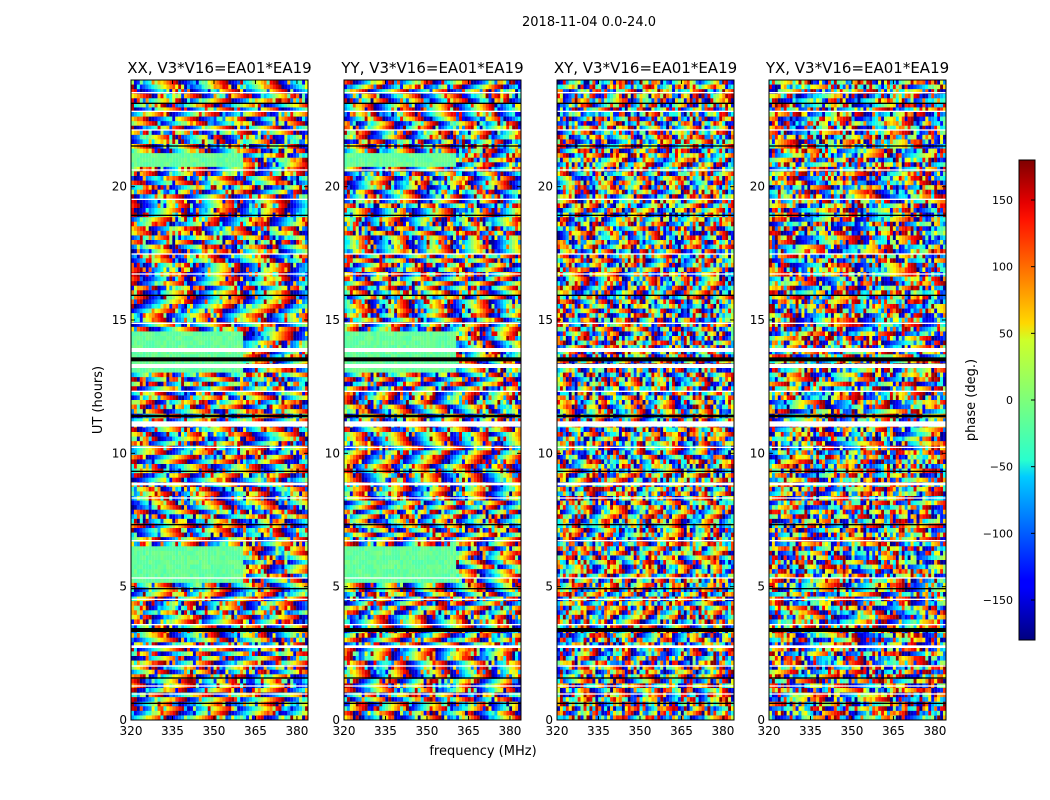 The image size is (1050, 800). I want to click on figure-title: 2018-11-04 0.0-24.0, so click(589, 22).